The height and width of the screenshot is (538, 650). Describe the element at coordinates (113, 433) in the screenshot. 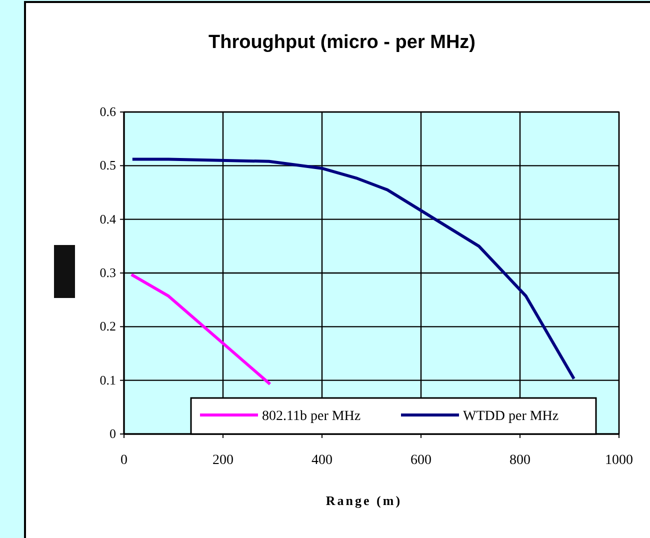

I see `y-tick-label: 0` at that location.